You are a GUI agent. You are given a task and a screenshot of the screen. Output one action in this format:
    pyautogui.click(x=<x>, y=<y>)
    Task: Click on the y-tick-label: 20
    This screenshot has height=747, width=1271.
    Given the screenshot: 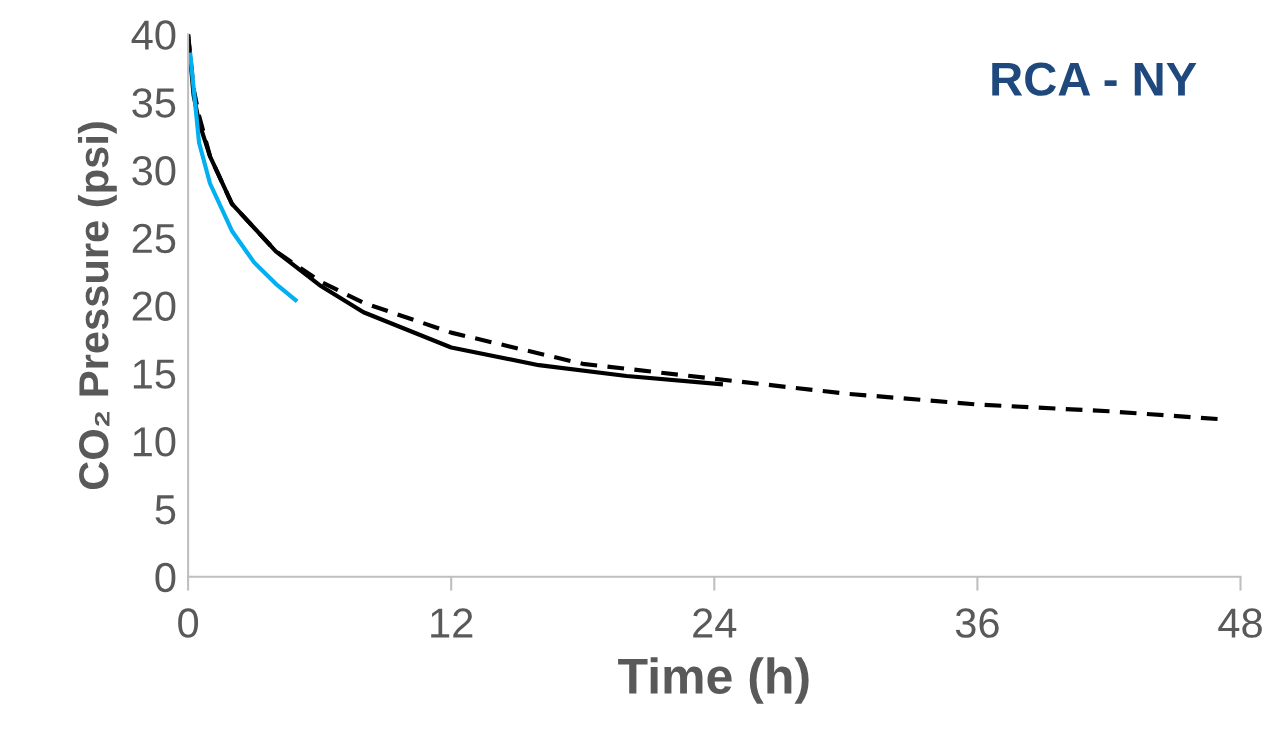 What is the action you would take?
    pyautogui.click(x=154, y=306)
    